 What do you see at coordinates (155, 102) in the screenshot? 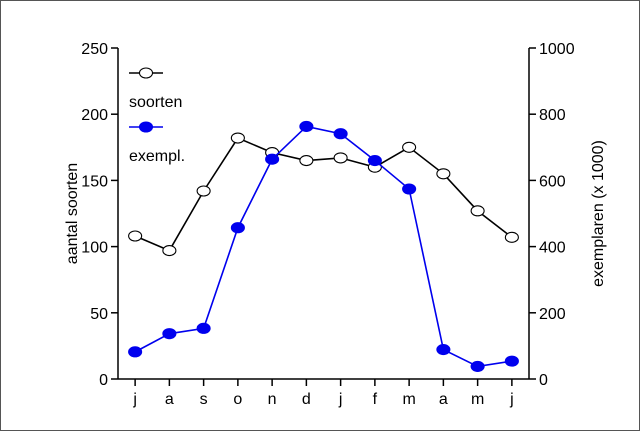
I see `legend-label: soorten` at bounding box center [155, 102].